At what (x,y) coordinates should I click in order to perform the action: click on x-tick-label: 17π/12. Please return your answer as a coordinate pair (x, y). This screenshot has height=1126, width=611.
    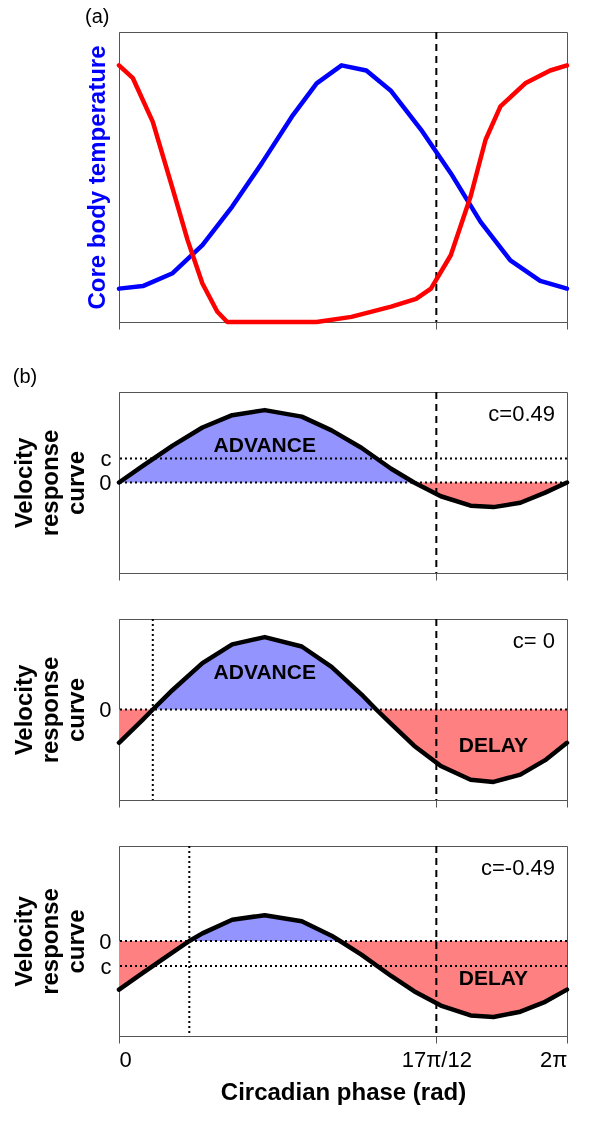
    Looking at the image, I should click on (436, 1059).